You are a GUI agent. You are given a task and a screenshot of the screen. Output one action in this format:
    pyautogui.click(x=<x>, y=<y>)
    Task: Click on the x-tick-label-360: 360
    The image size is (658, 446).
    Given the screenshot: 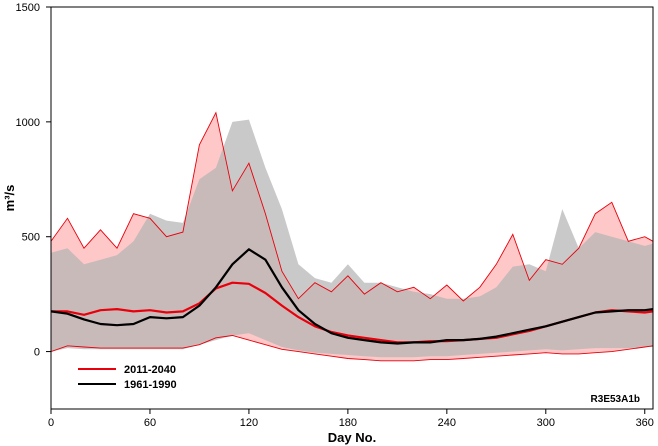 What is the action you would take?
    pyautogui.click(x=645, y=423)
    